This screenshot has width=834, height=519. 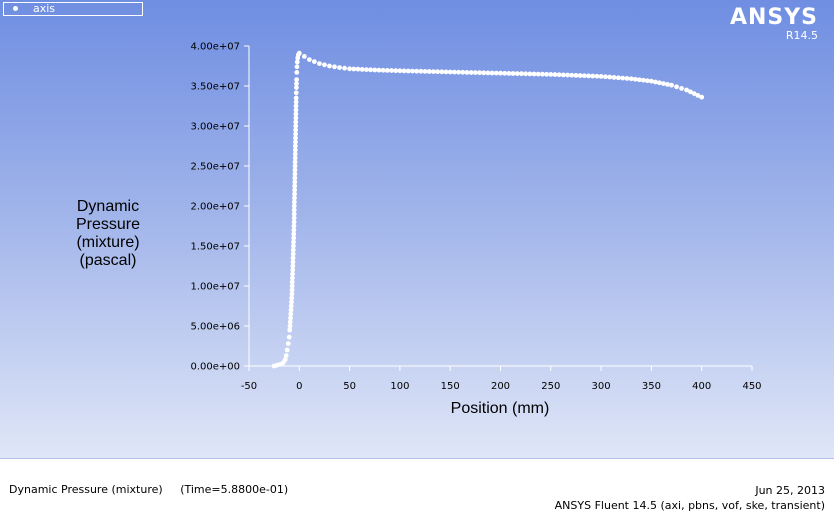 What do you see at coordinates (349, 386) in the screenshot?
I see `x-tick-label: 50` at bounding box center [349, 386].